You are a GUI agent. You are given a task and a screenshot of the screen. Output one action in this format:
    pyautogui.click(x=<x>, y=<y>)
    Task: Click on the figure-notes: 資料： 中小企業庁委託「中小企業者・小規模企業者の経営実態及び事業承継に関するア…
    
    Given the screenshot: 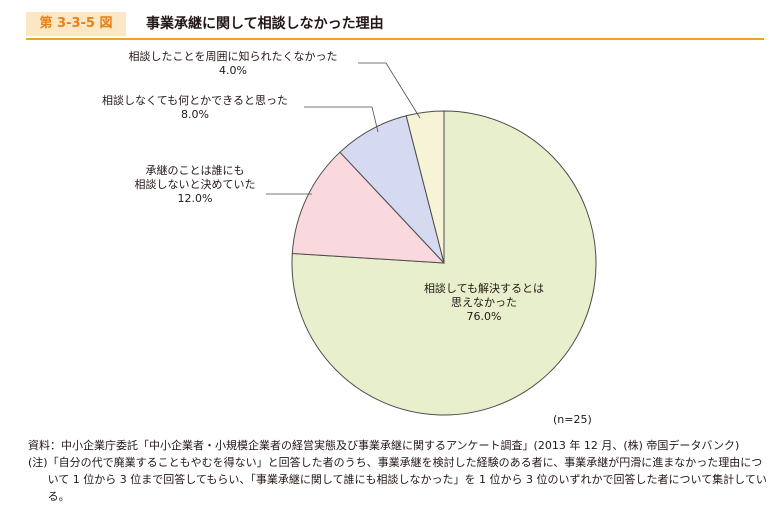 What is the action you would take?
    pyautogui.click(x=398, y=471)
    